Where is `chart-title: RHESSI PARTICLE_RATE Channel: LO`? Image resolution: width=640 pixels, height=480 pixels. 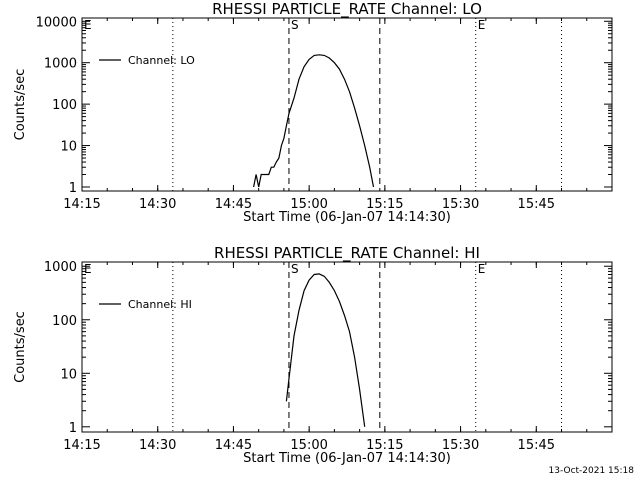
chart-title: RHESSI PARTICLE_RATE Channel: LO is located at coordinates (347, 9).